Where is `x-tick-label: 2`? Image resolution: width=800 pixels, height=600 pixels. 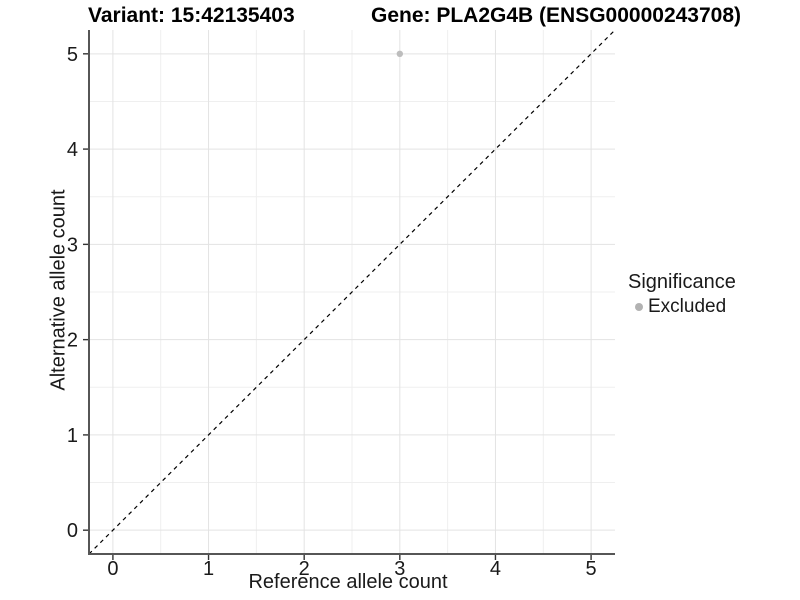 x-tick-label: 2 is located at coordinates (304, 569).